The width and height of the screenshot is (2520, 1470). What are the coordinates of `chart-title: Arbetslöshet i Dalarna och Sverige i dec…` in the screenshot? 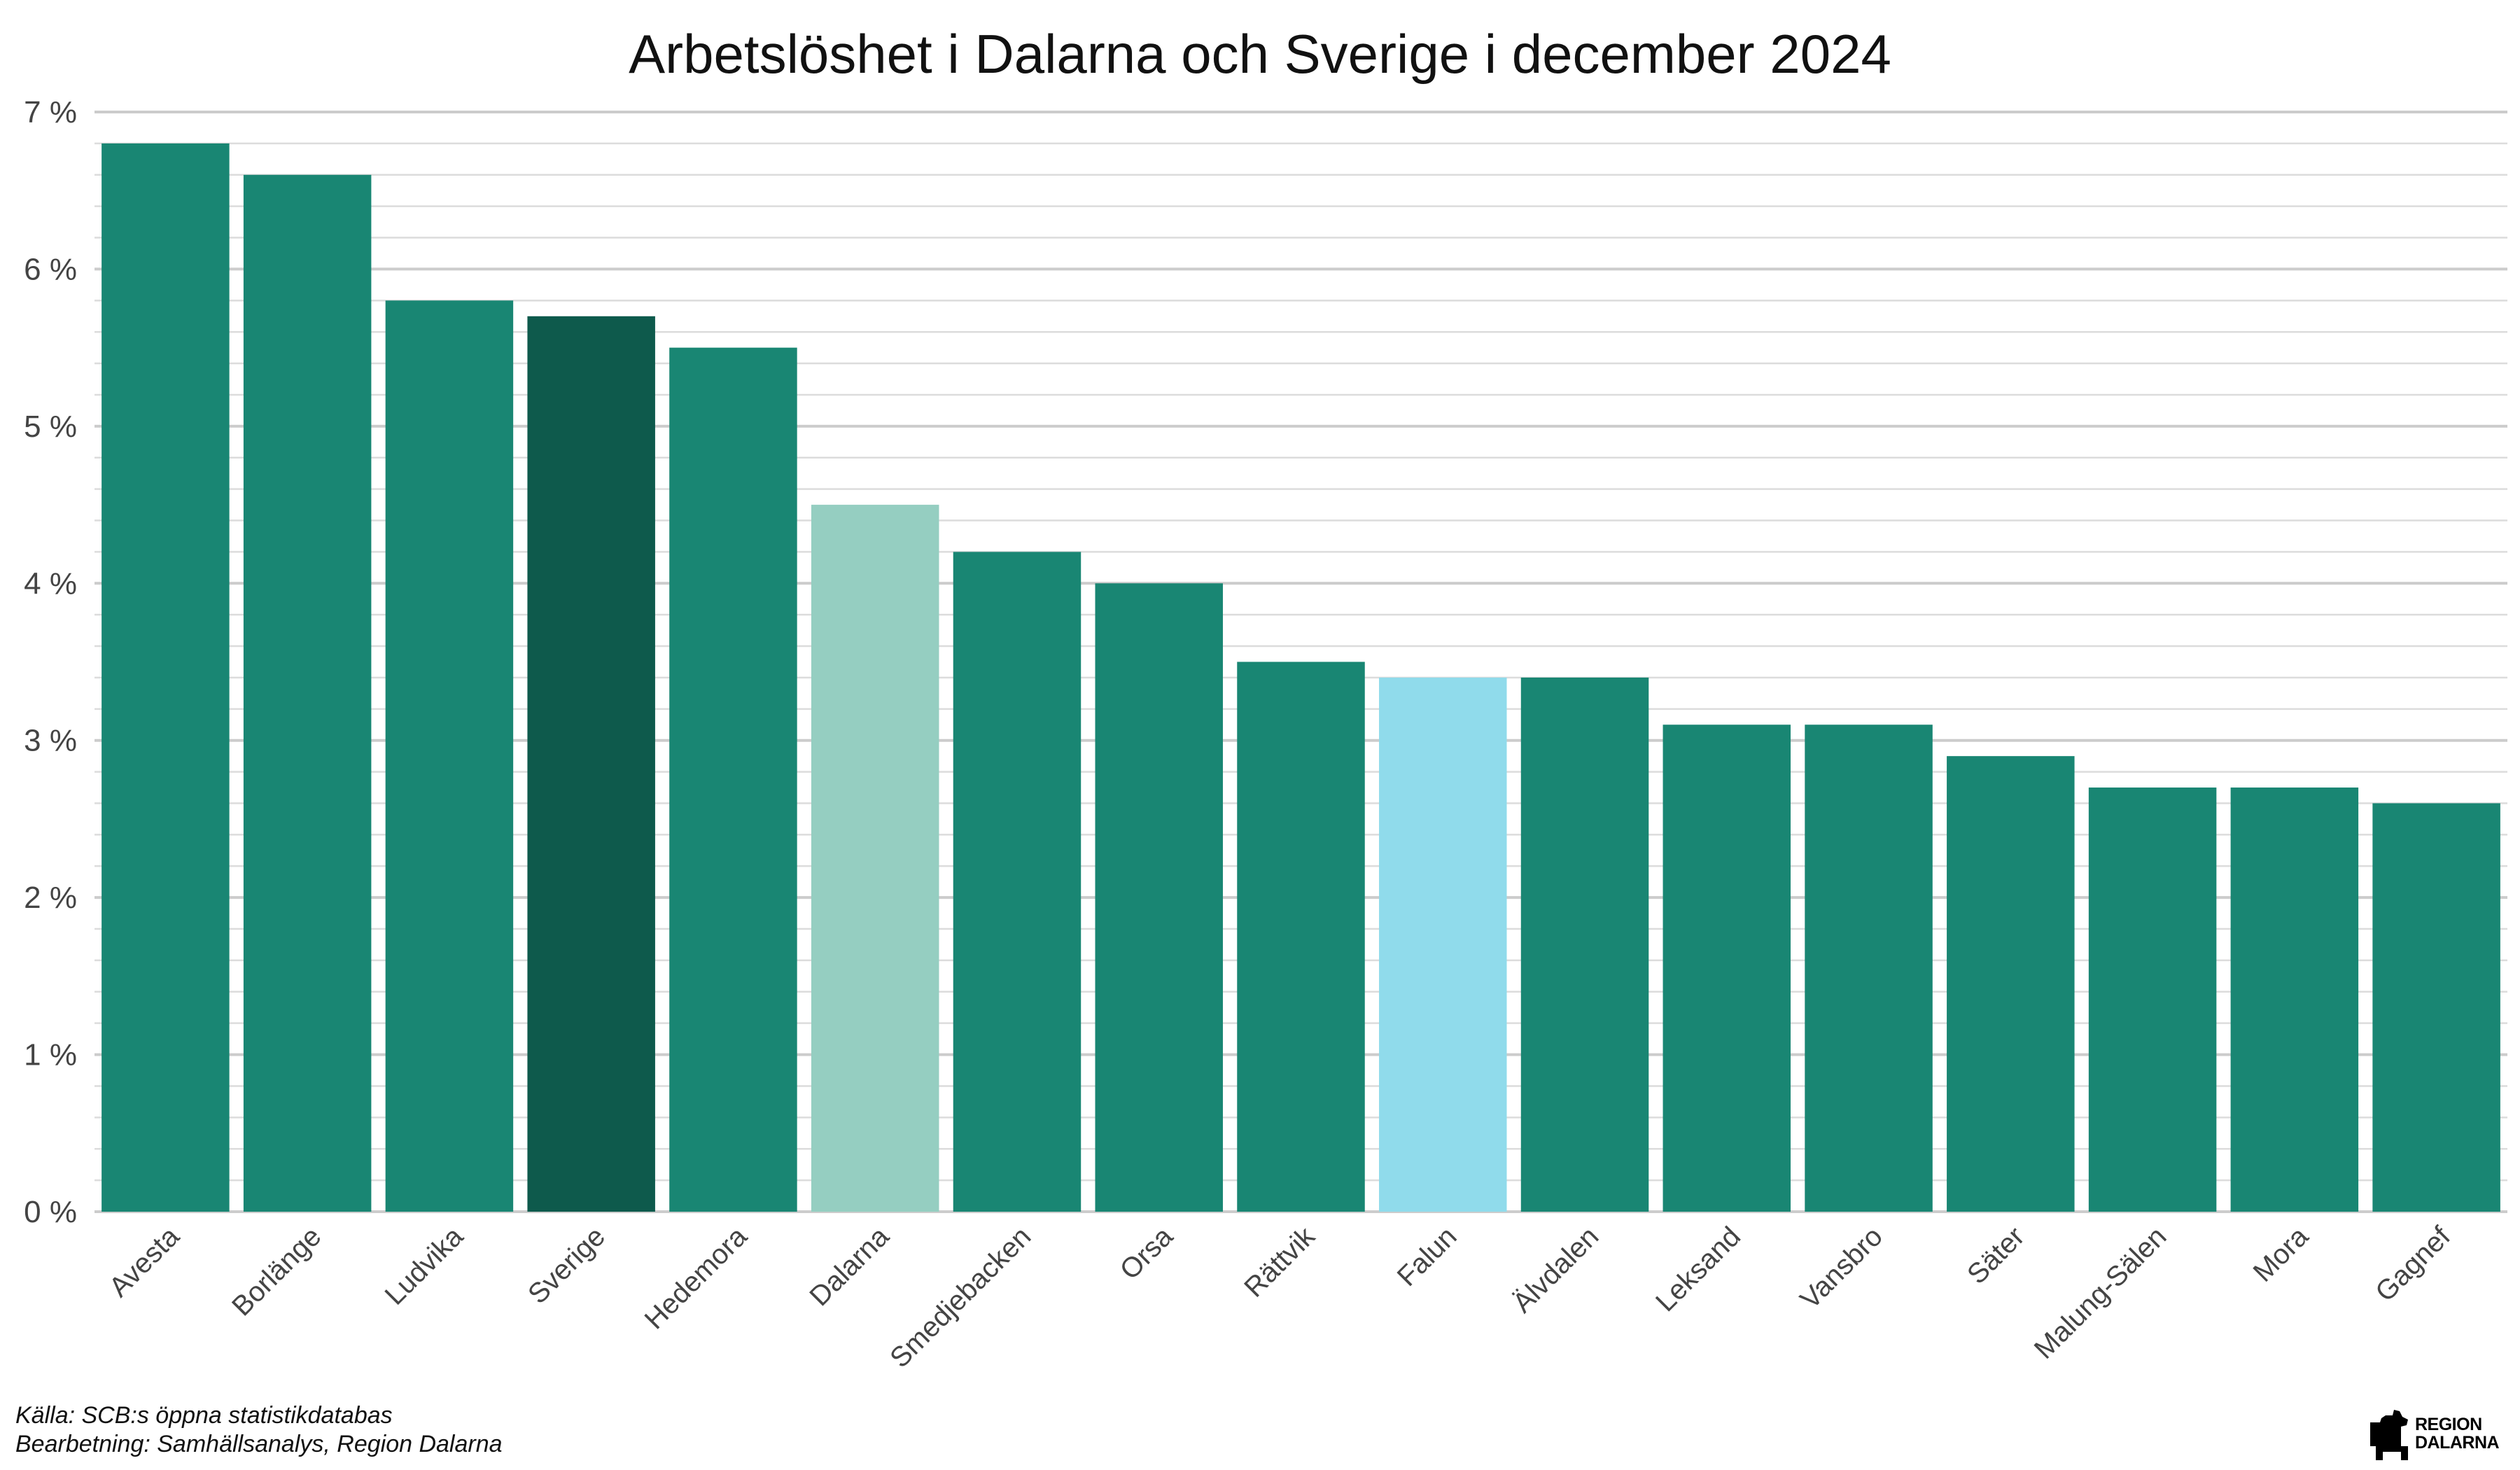 It's located at (1260, 54).